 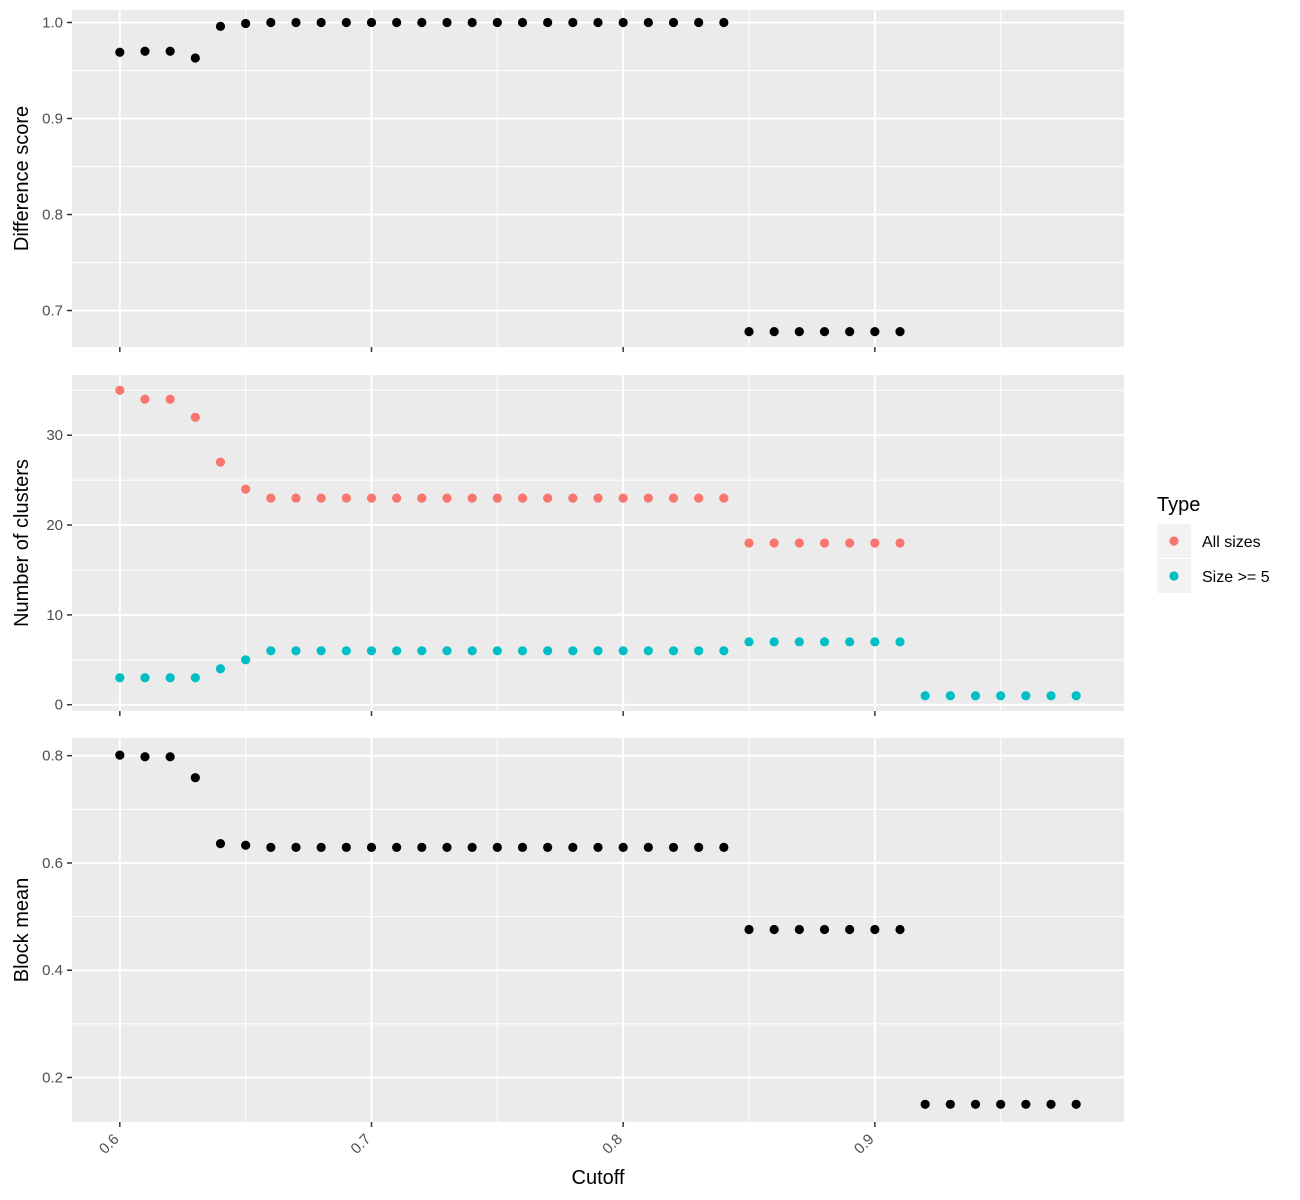 I want to click on y-tick-label: 10, so click(x=54, y=615).